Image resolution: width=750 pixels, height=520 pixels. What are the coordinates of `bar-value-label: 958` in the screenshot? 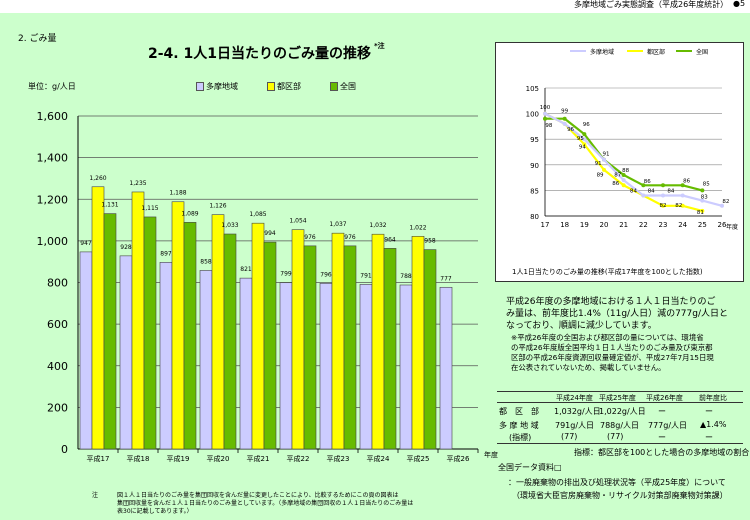 It's located at (430, 241).